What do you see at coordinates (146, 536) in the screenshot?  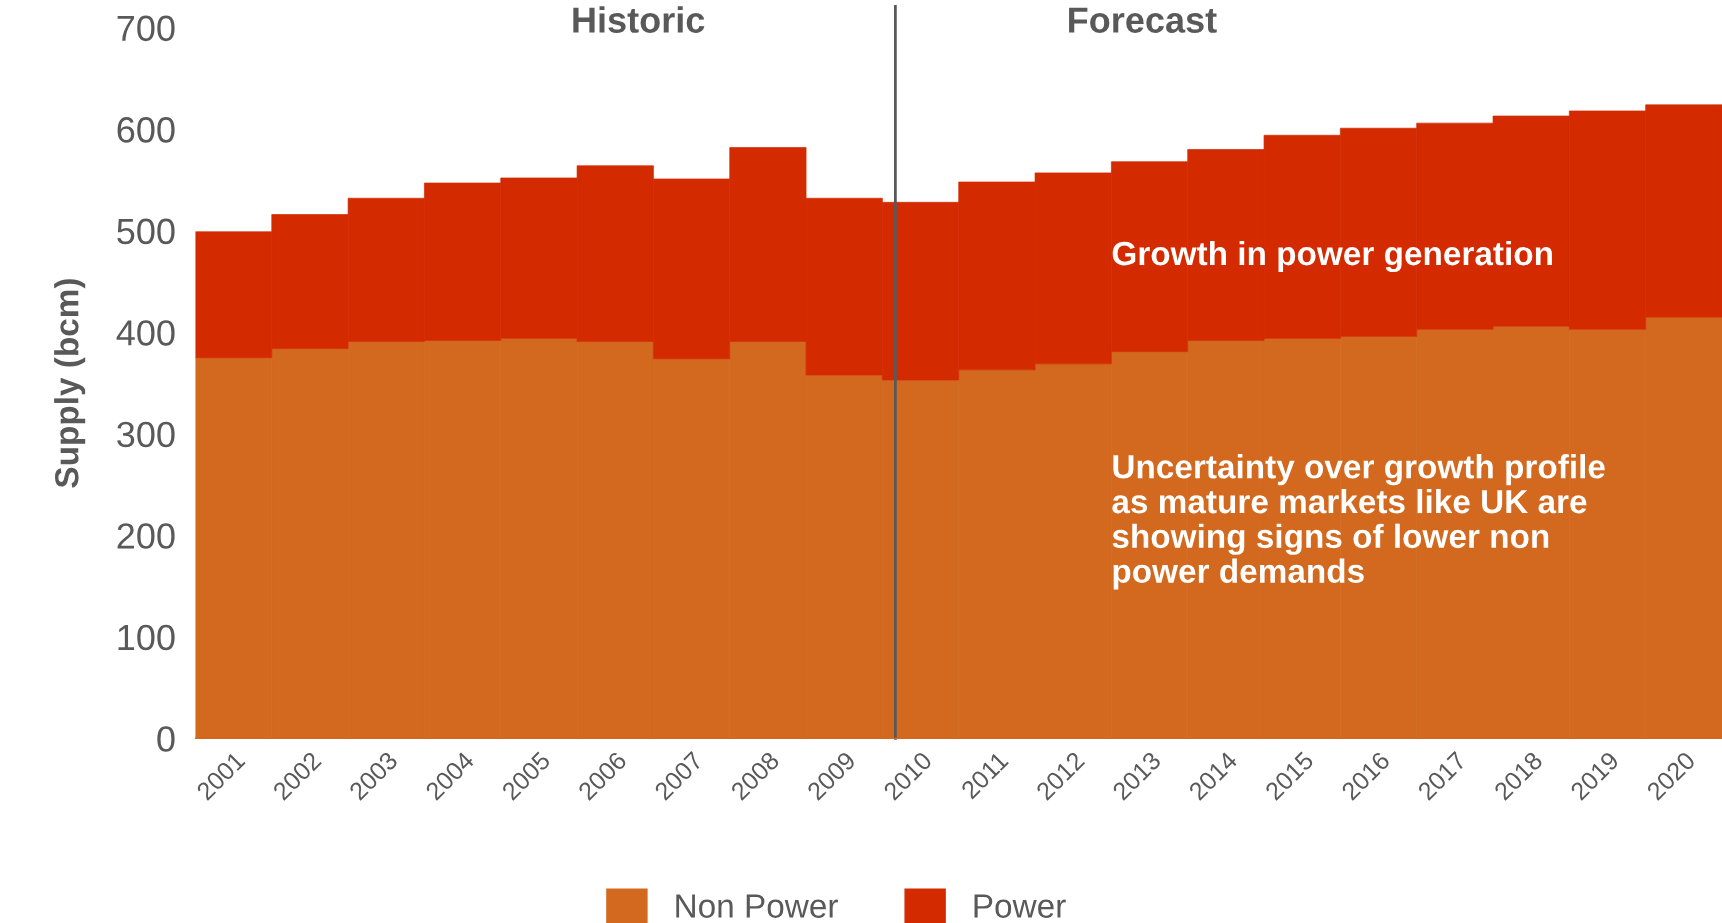 I see `y-tick-label: 200` at bounding box center [146, 536].